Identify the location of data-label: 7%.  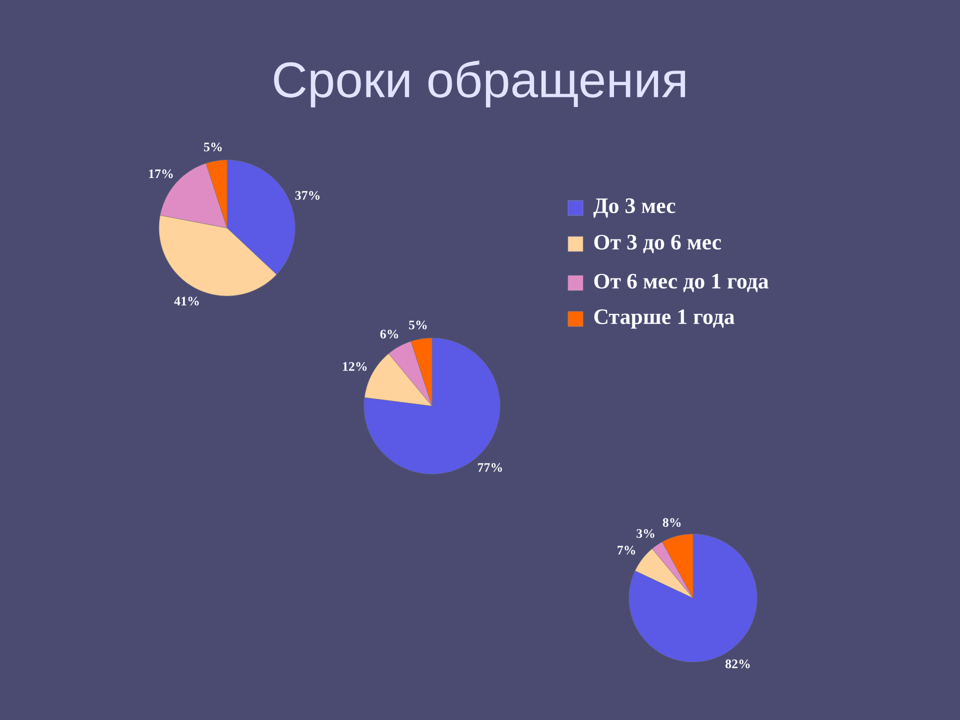
(627, 550).